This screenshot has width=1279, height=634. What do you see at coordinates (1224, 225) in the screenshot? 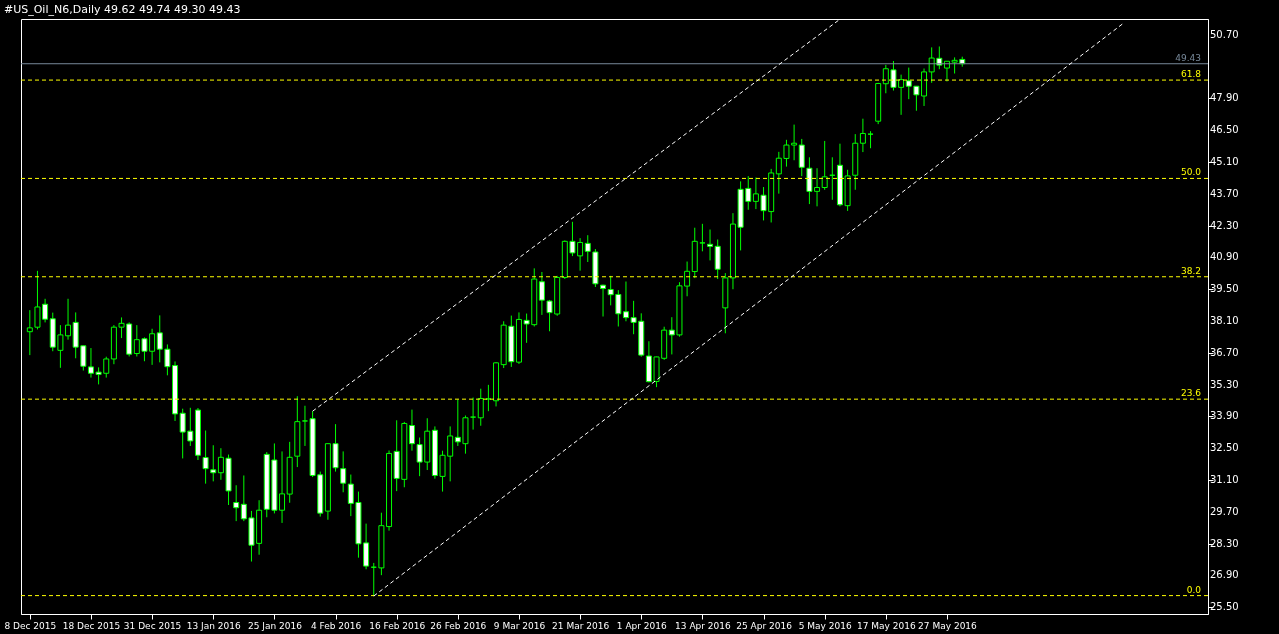
I see `y-tick-label: 42.30` at bounding box center [1224, 225].